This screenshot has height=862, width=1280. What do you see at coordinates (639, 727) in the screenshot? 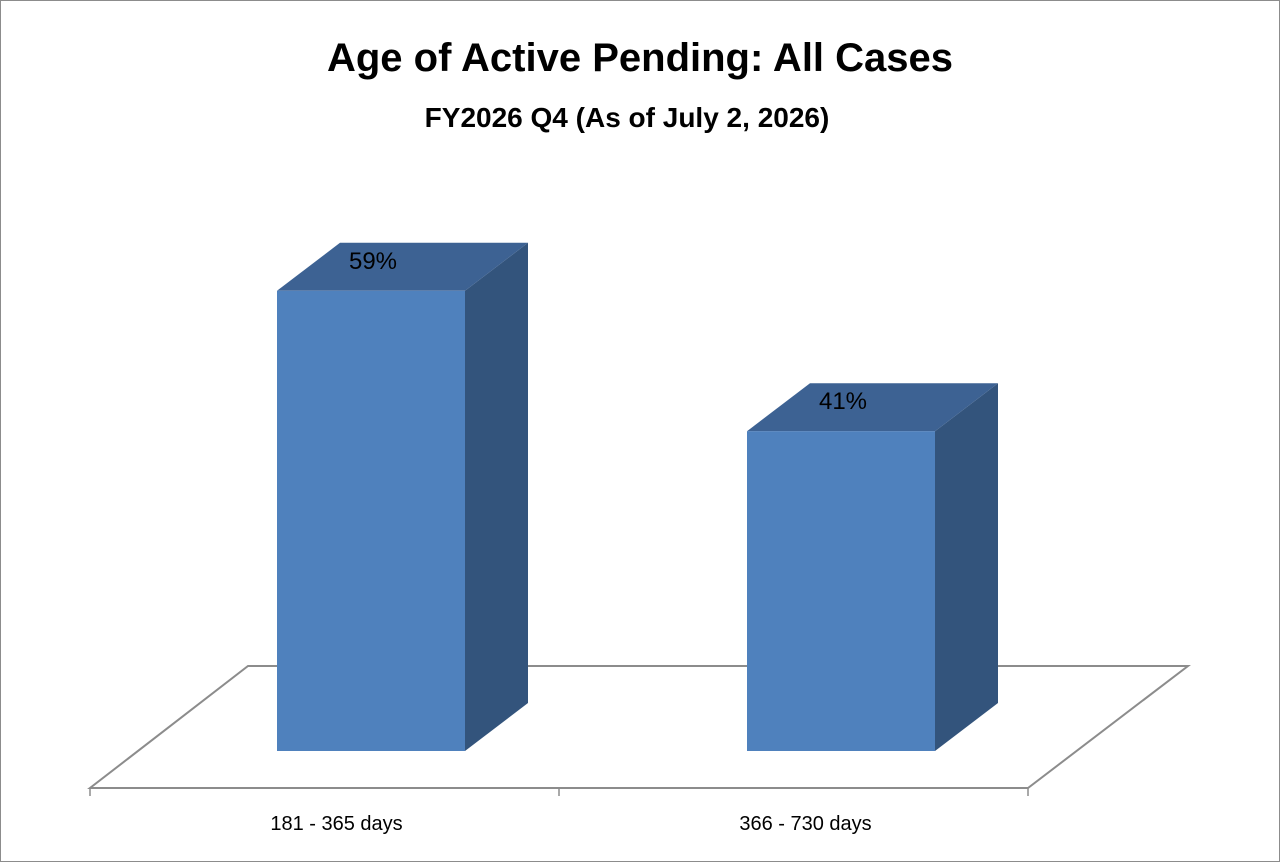
I see `floor-plane` at bounding box center [639, 727].